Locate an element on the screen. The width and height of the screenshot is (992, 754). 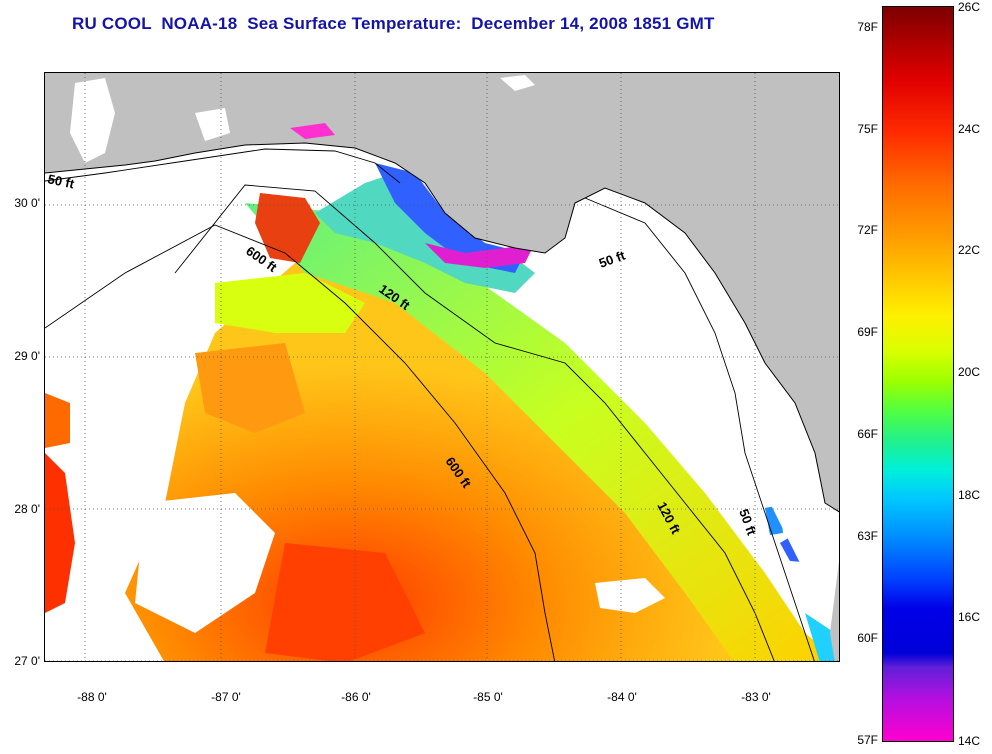
colorbar-f-label: 57F is located at coordinates (867, 740).